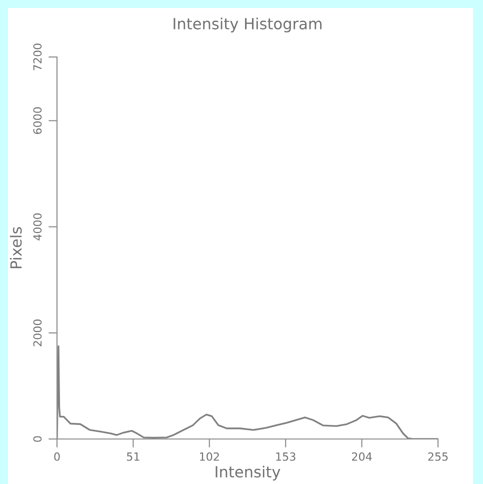  Describe the element at coordinates (248, 25) in the screenshot. I see `chart-title: Intensity Histogram` at that location.